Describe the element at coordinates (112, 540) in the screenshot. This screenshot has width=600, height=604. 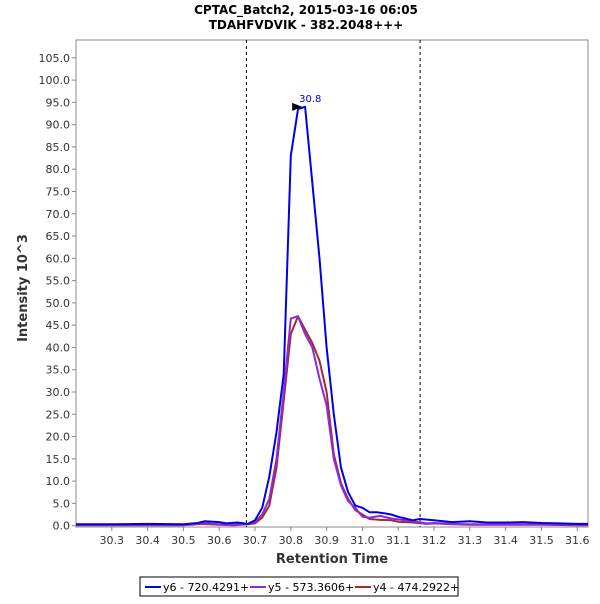
I see `x-tick-label: 30.3` at that location.